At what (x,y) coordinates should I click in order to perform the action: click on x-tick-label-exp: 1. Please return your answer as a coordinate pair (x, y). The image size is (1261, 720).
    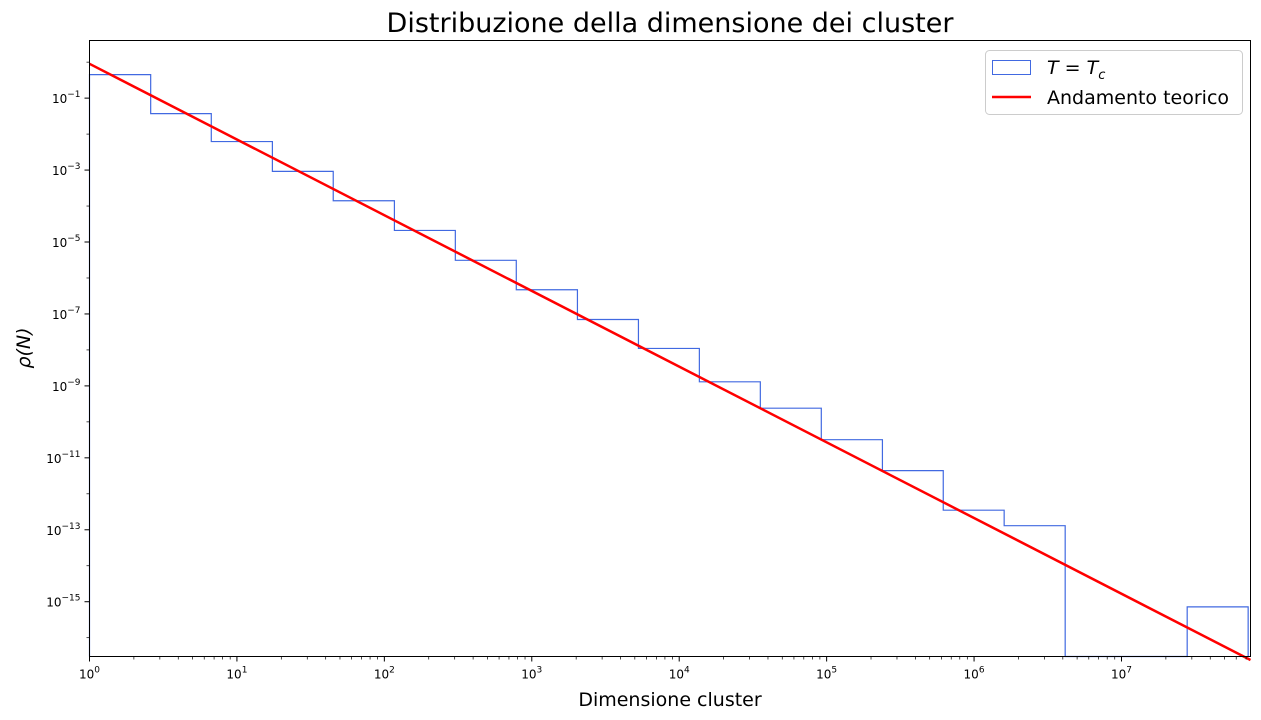
    Looking at the image, I should click on (245, 671).